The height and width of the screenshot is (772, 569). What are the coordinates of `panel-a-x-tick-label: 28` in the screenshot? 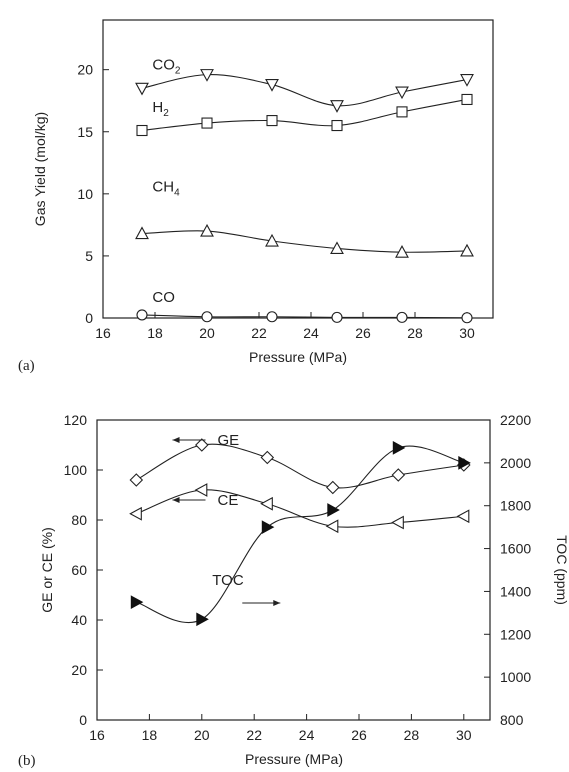 It's located at (415, 333).